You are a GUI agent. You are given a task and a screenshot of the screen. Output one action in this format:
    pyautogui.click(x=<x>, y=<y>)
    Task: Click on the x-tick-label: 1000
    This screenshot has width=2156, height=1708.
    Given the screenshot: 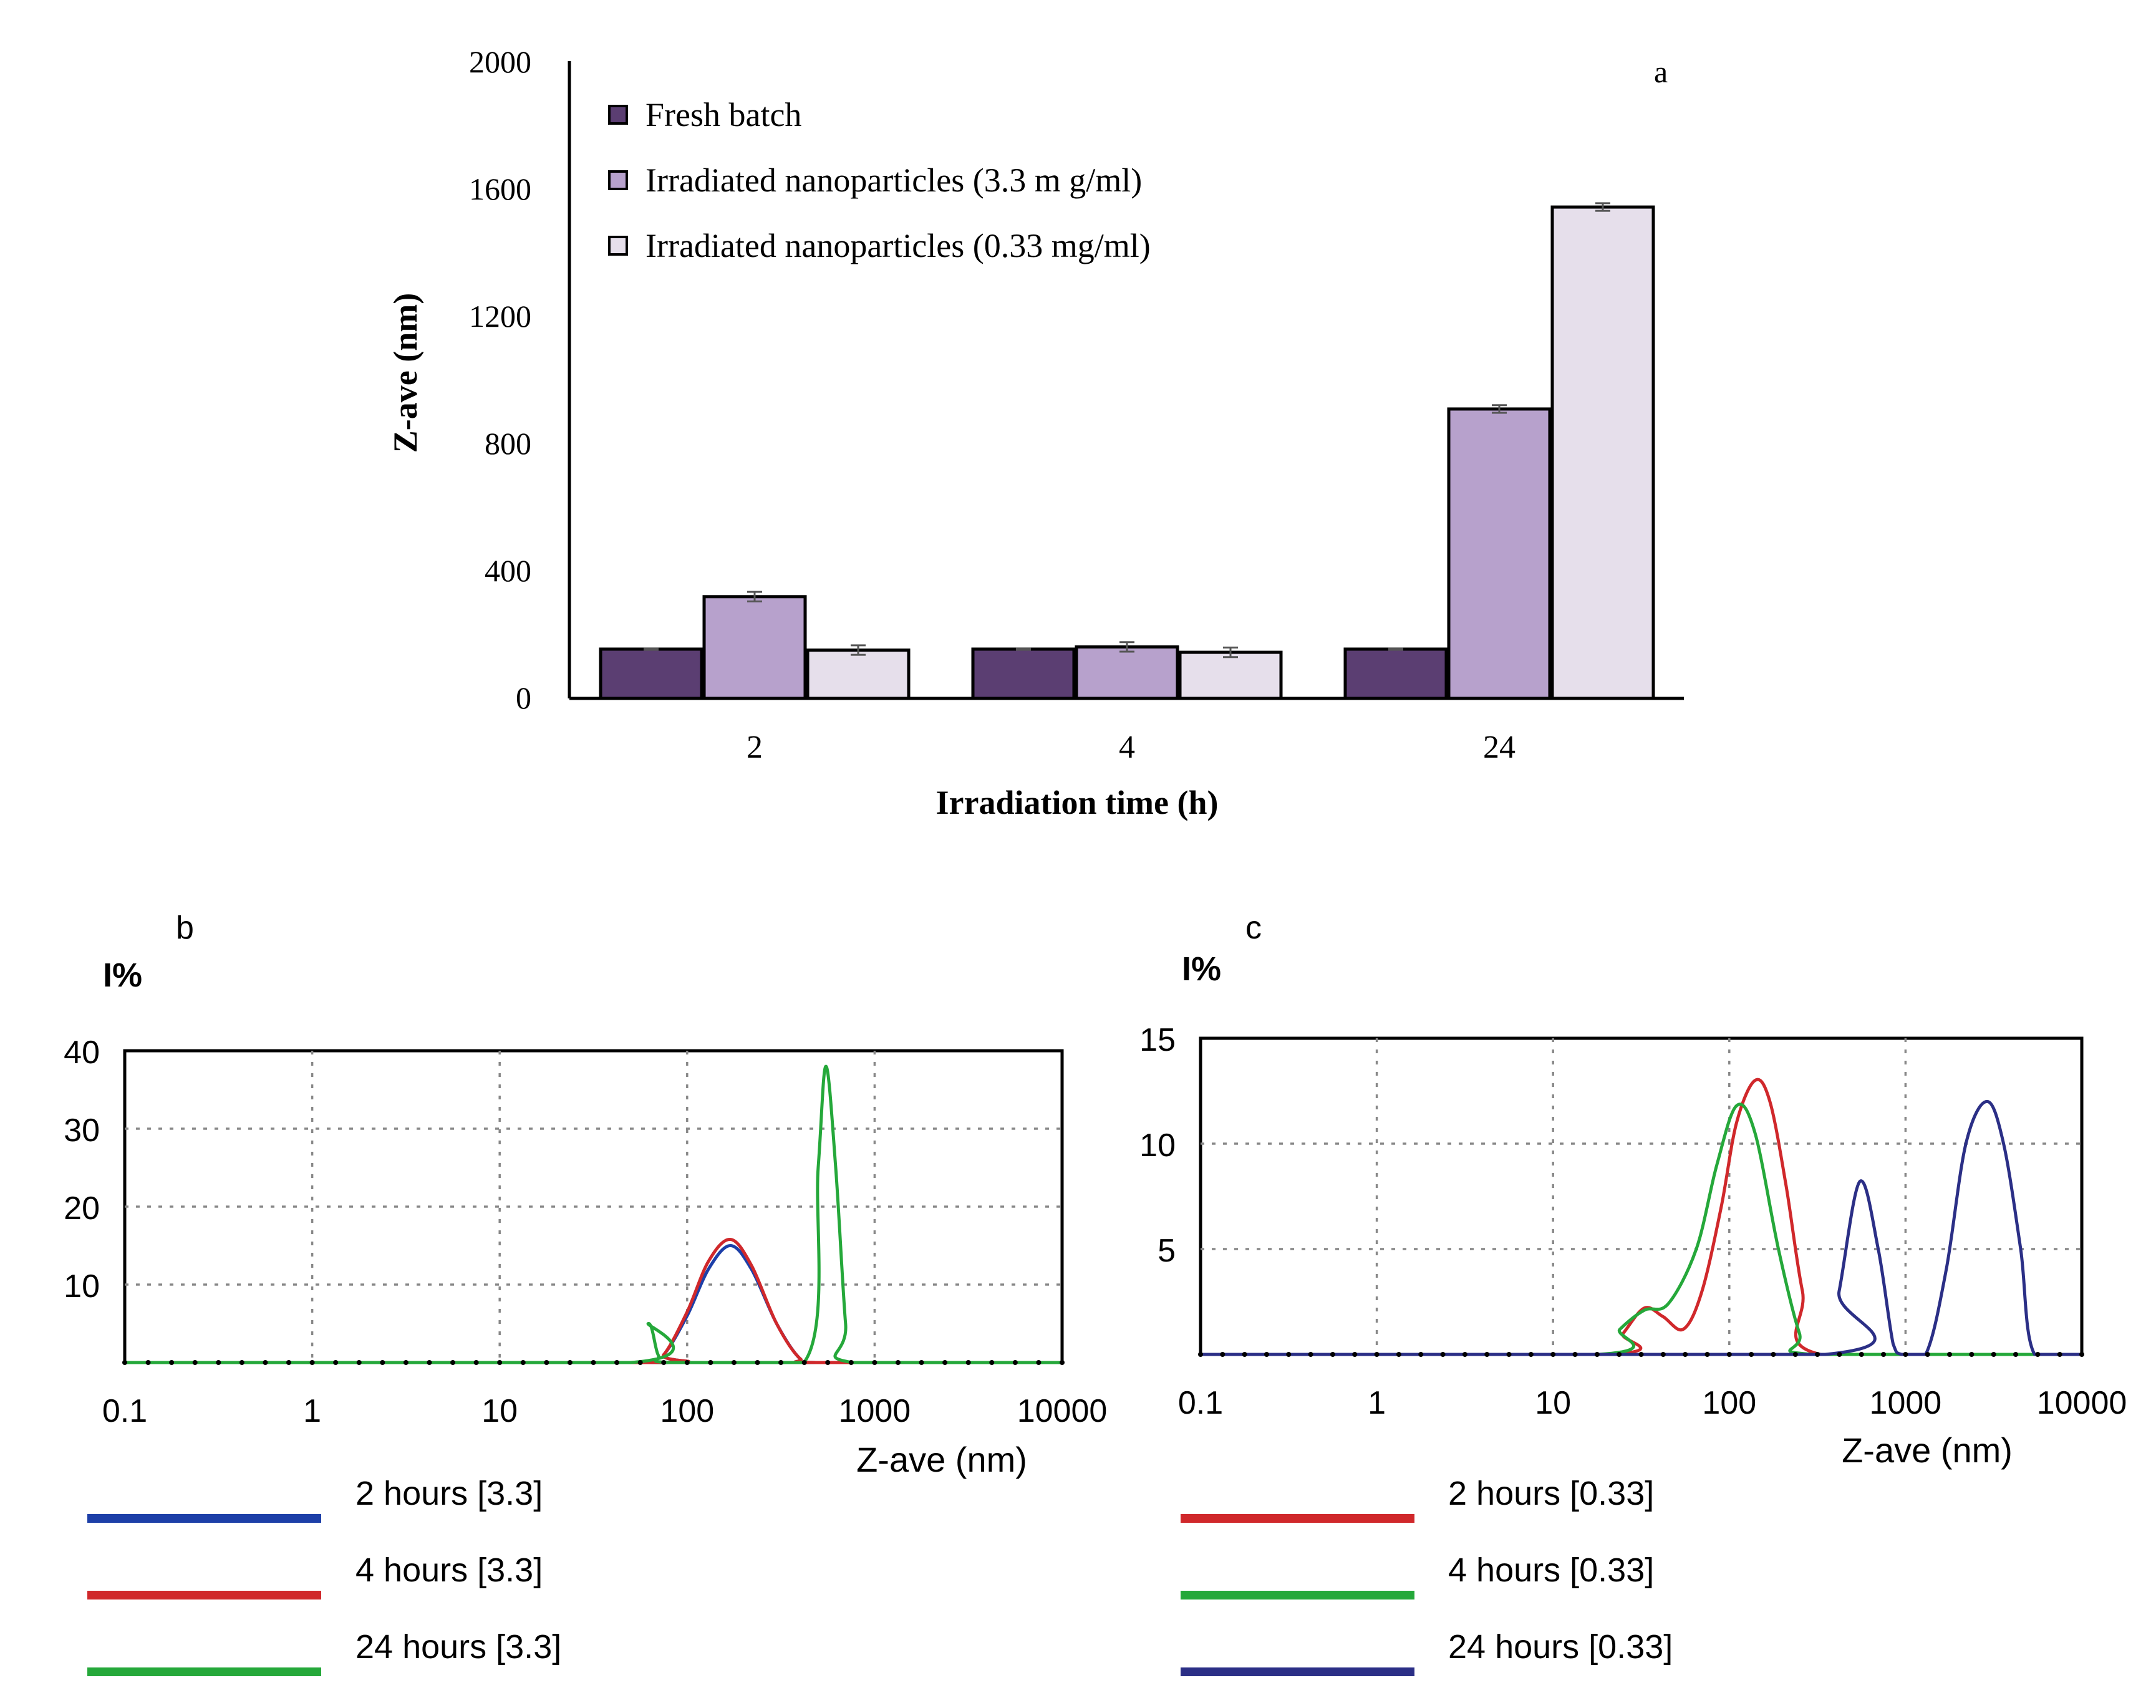 What is the action you would take?
    pyautogui.click(x=1906, y=1403)
    